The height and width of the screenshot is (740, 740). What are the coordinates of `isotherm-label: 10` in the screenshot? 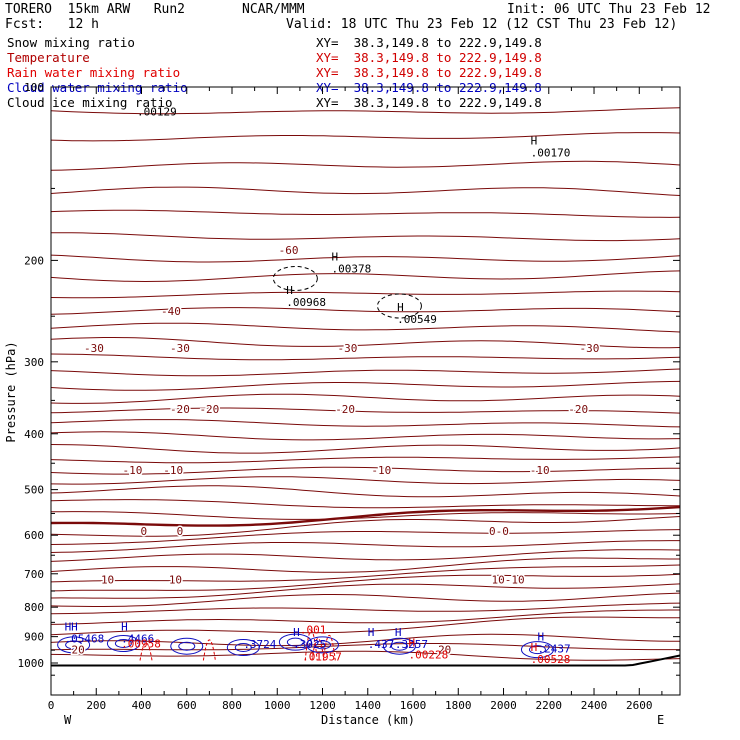 It's located at (175, 579).